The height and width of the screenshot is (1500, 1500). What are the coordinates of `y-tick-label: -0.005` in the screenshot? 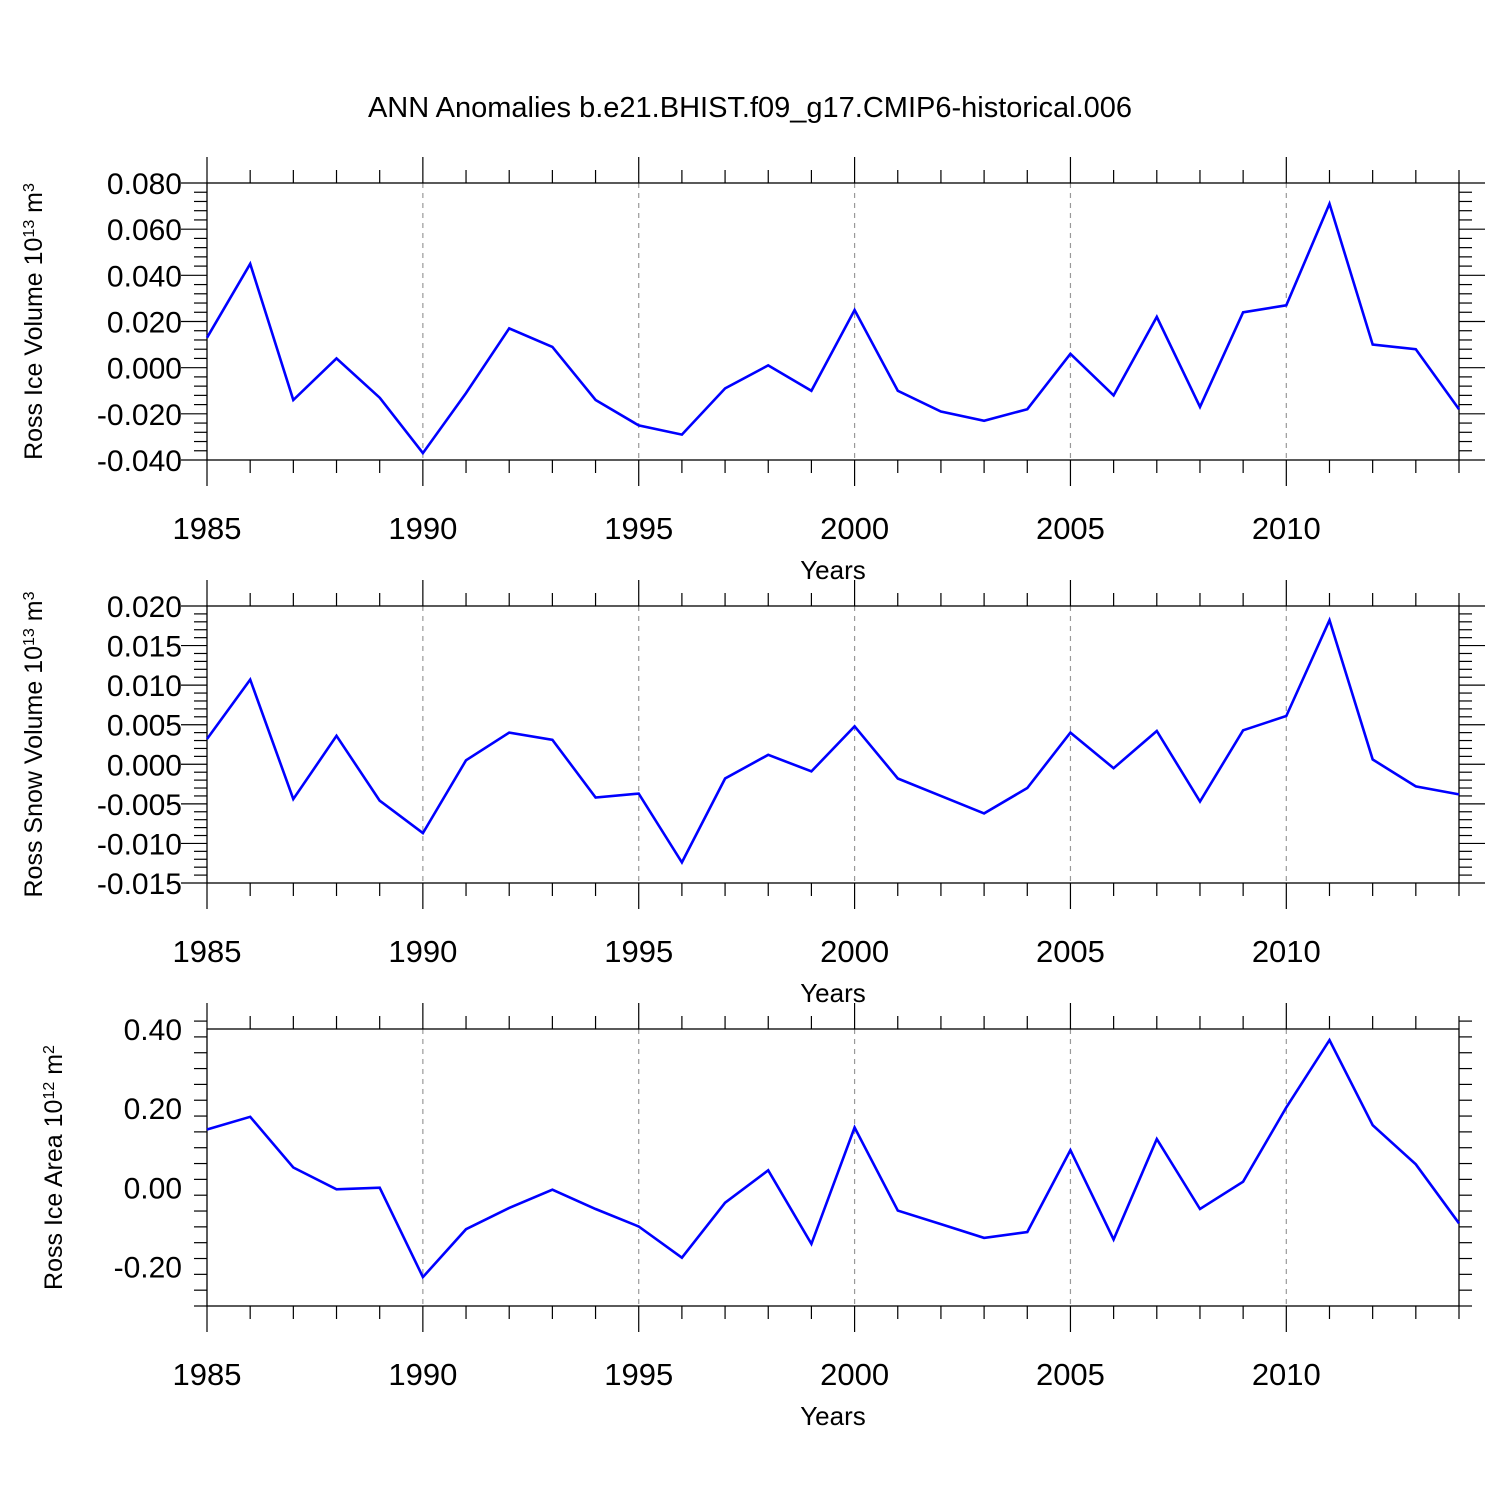 It's located at (139, 805).